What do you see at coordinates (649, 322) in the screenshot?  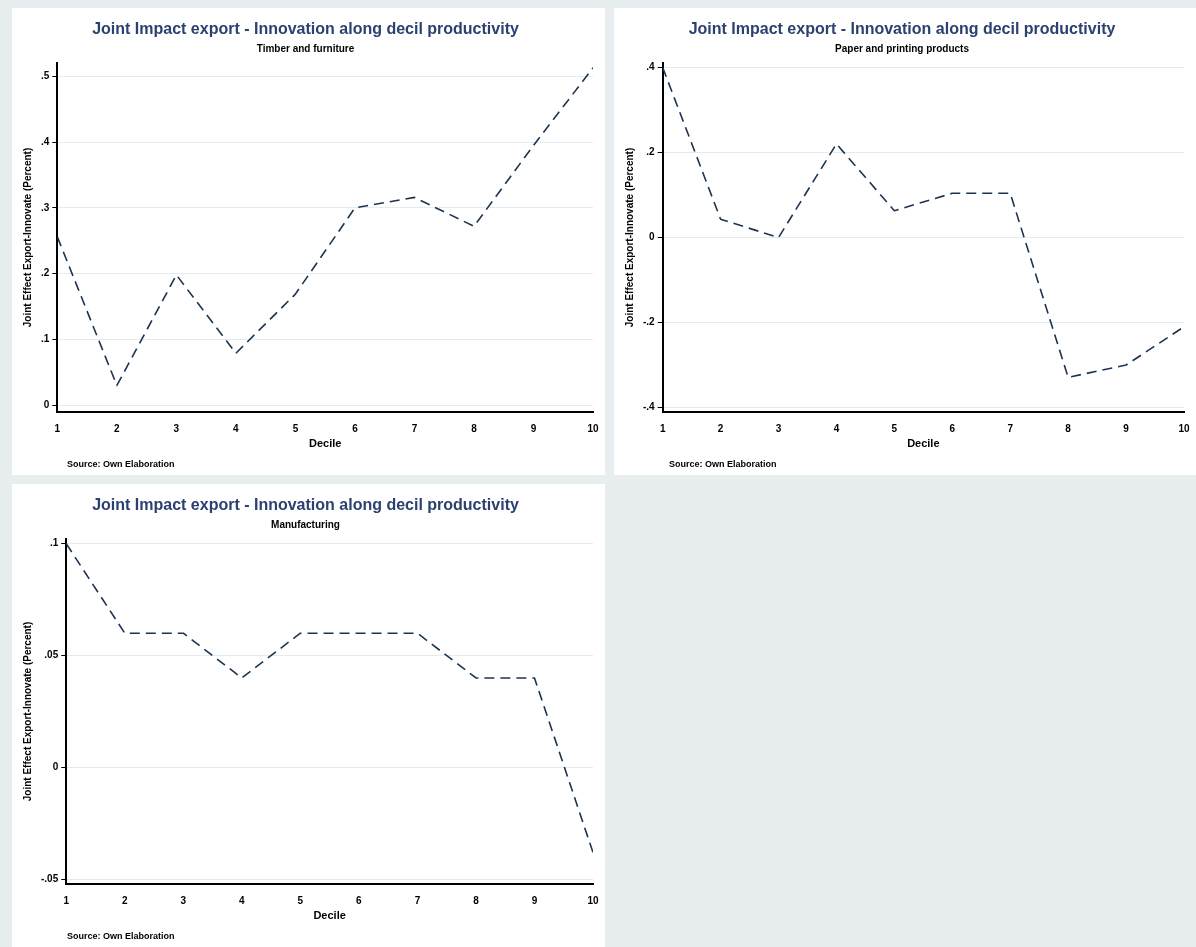 I see `y-tick-label: -.2` at bounding box center [649, 322].